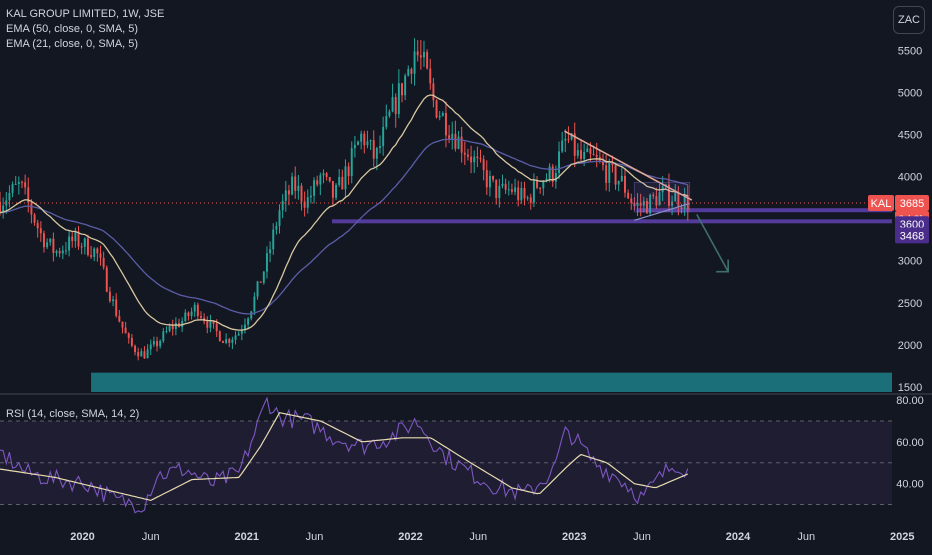 Image resolution: width=932 pixels, height=555 pixels. What do you see at coordinates (662, 197) in the screenshot?
I see `triangle-box` at bounding box center [662, 197].